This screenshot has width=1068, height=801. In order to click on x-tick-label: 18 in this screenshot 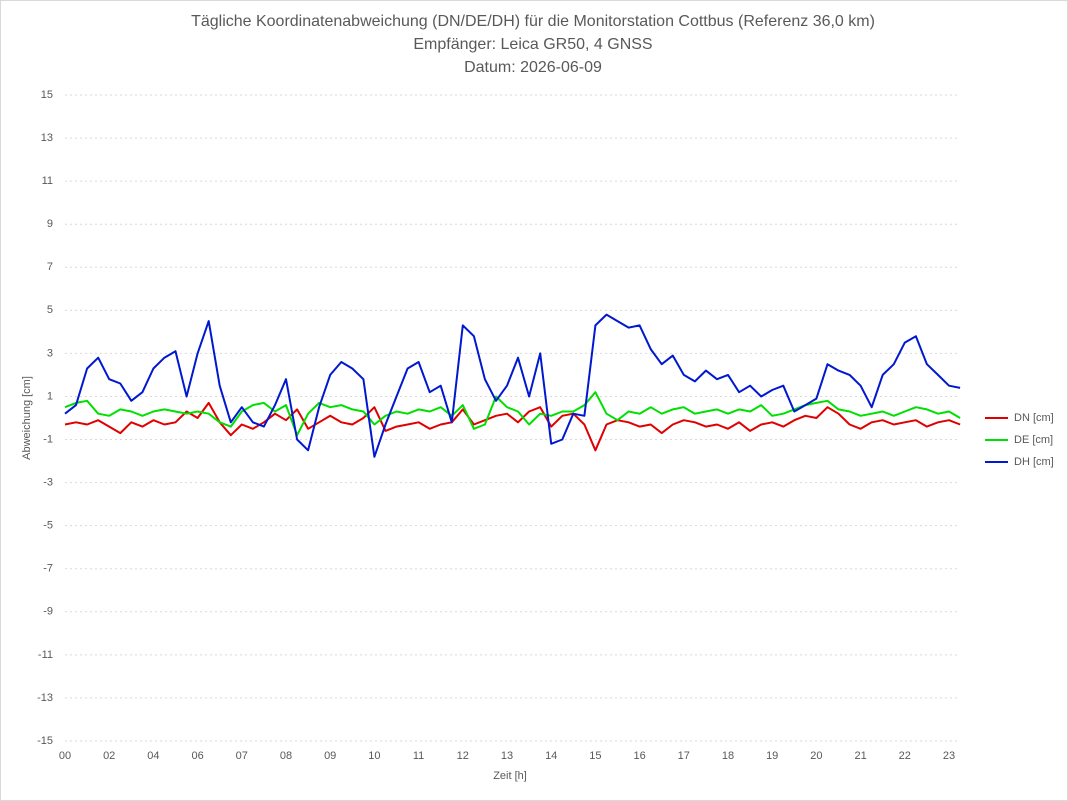, I will do `click(728, 756)`.